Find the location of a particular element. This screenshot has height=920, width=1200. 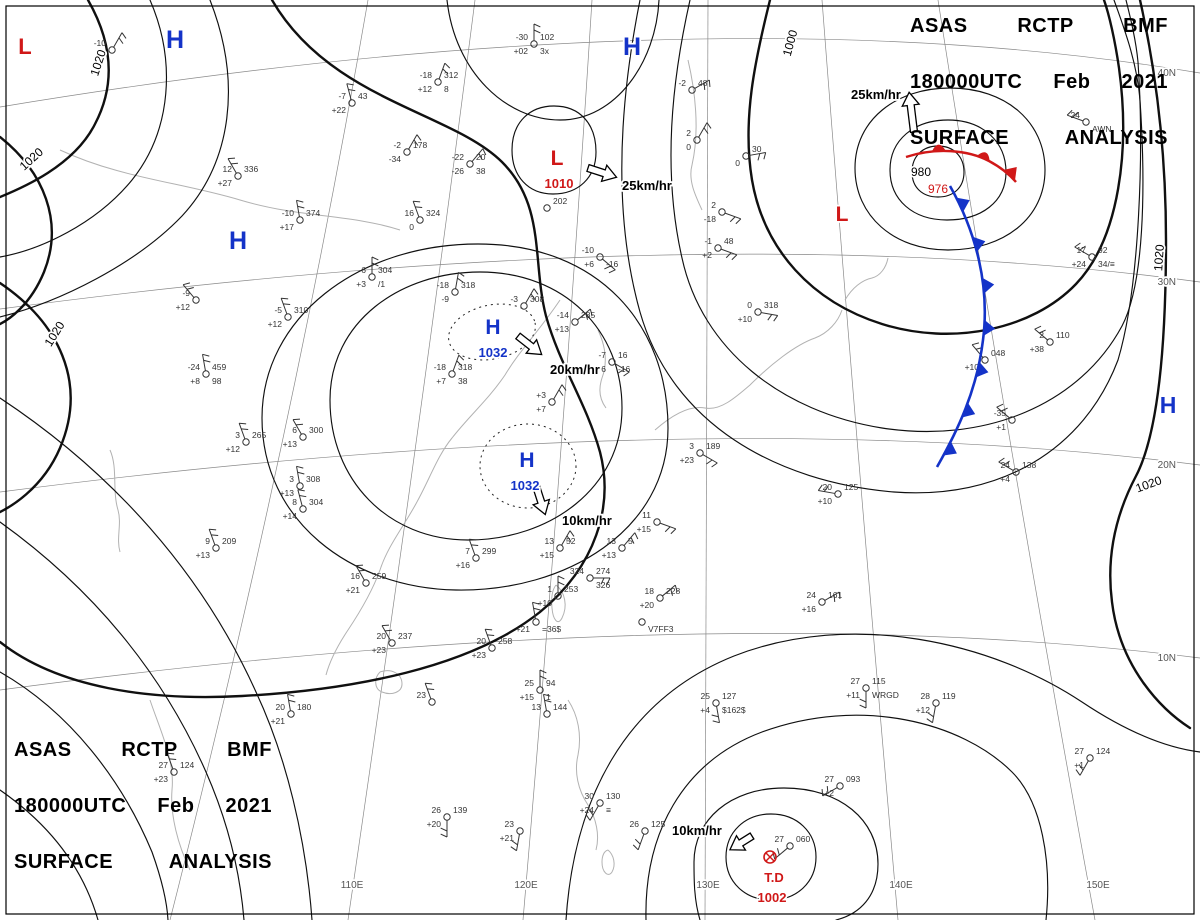

isobar-value: 1000 is located at coordinates (790, 43).